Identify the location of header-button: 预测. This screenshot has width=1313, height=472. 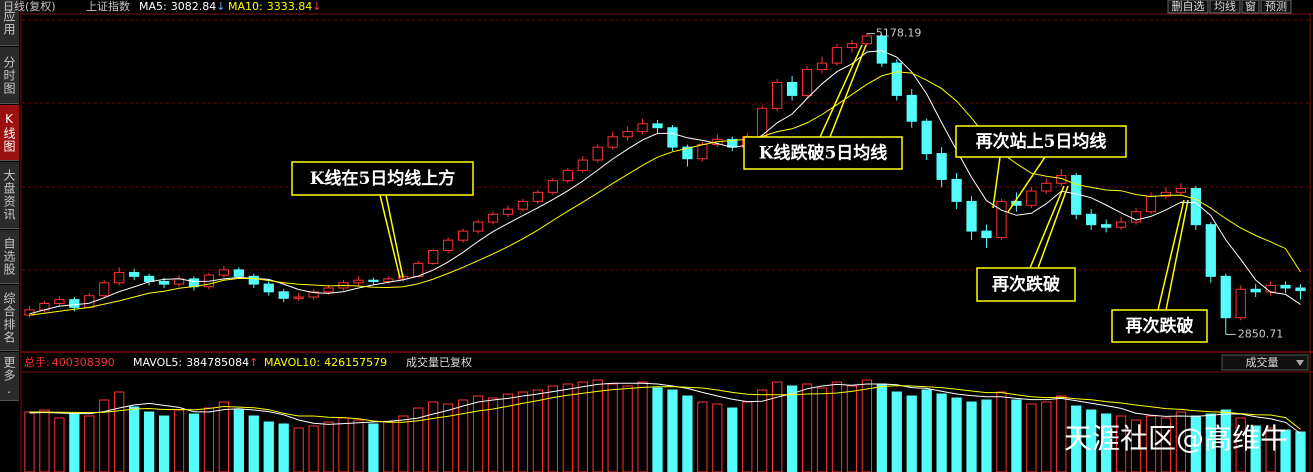
(1276, 6).